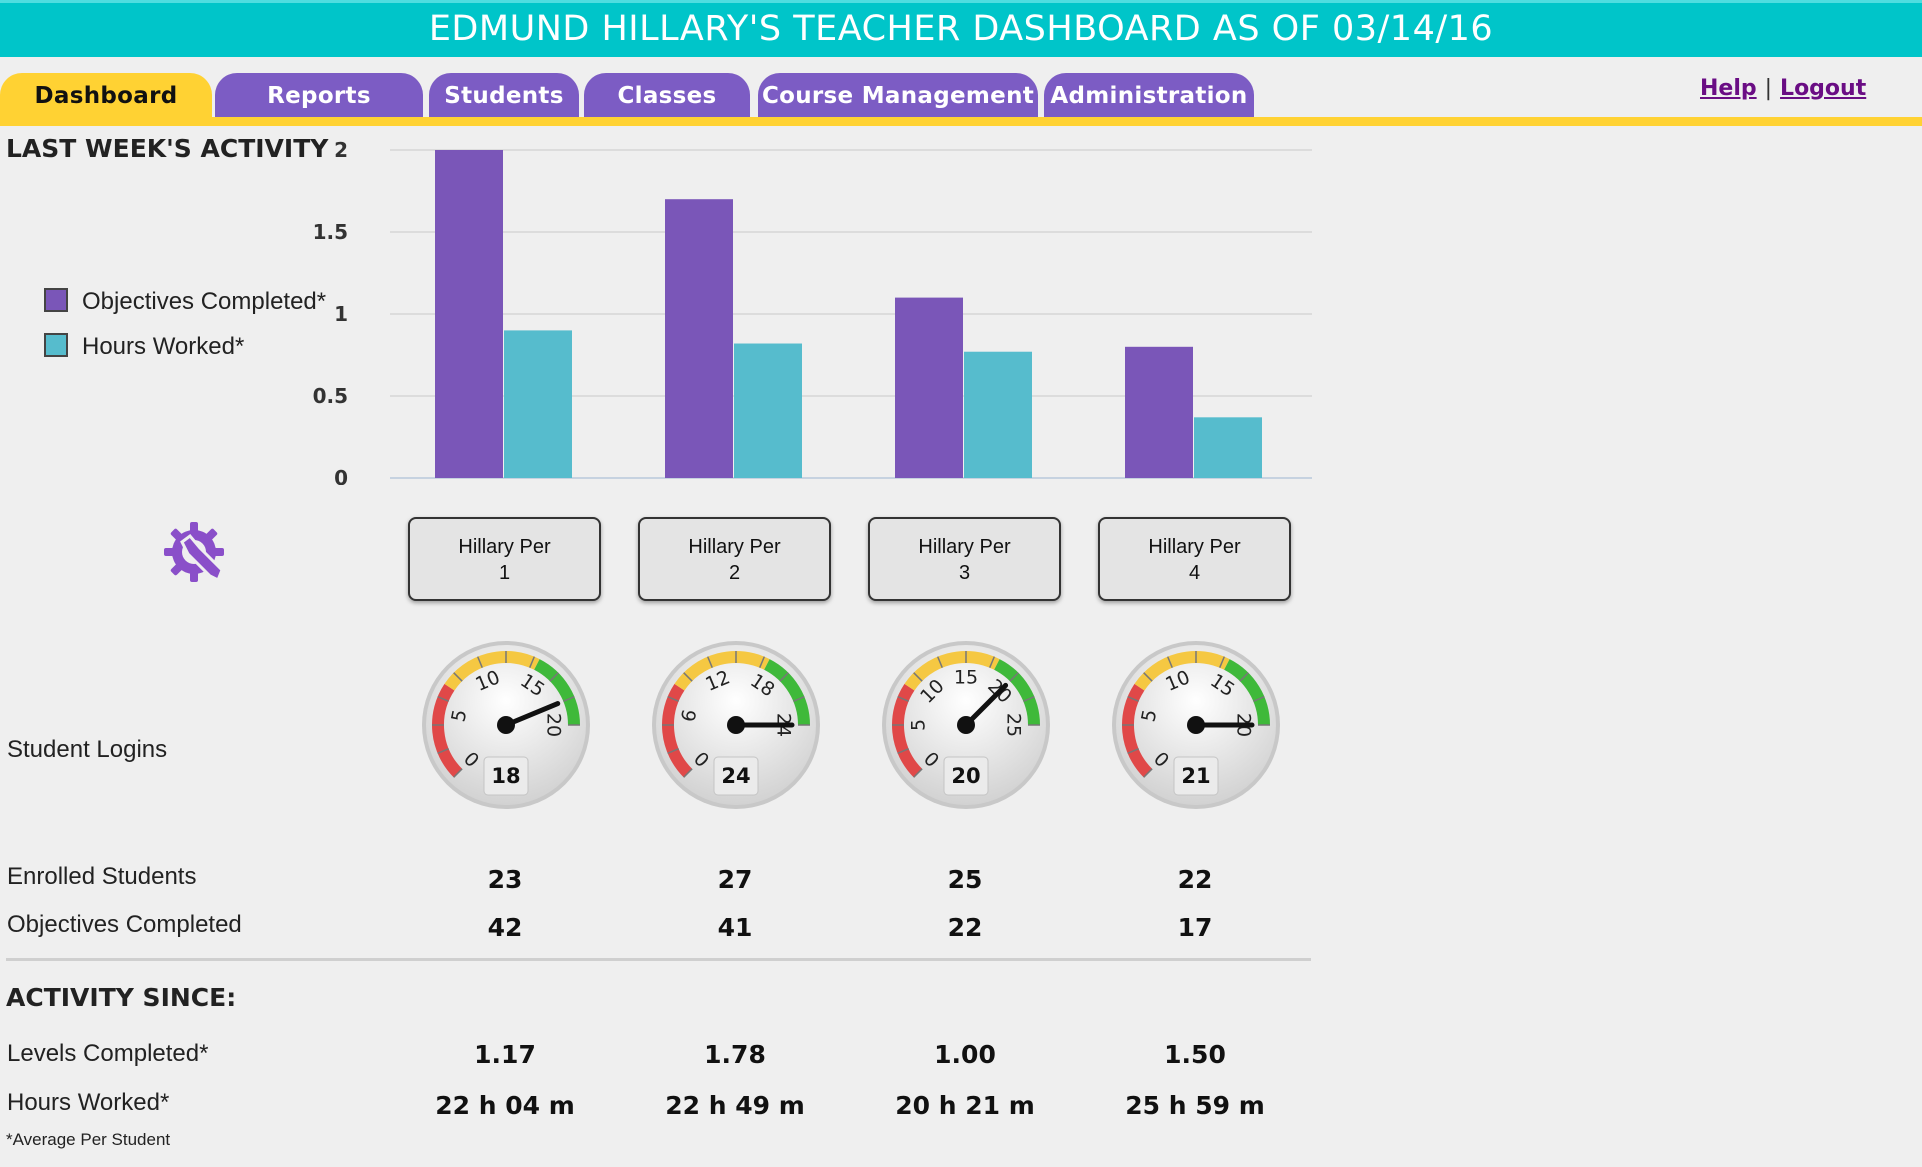 The image size is (1922, 1167). I want to click on objectives-per-1: 42, so click(505, 927).